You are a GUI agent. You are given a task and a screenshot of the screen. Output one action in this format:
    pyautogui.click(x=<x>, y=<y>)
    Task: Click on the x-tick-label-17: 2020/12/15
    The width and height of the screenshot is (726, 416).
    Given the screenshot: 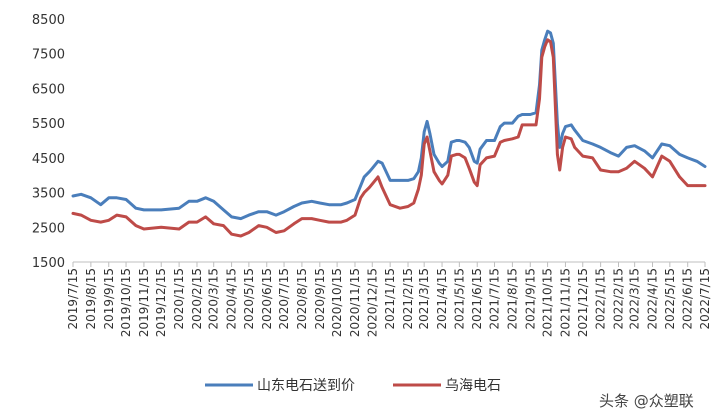 What is the action you would take?
    pyautogui.click(x=372, y=302)
    